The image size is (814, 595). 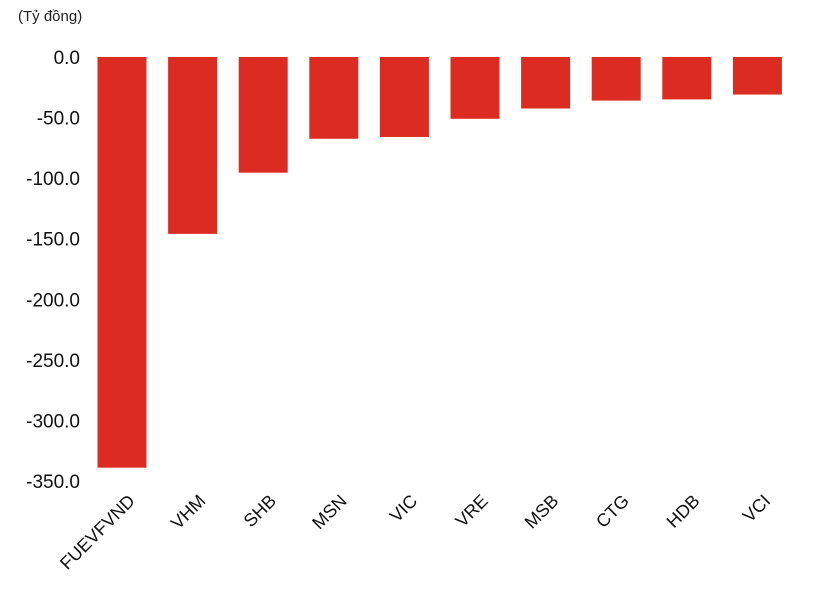 What do you see at coordinates (756, 508) in the screenshot?
I see `x-tick-label-vci: VCI` at bounding box center [756, 508].